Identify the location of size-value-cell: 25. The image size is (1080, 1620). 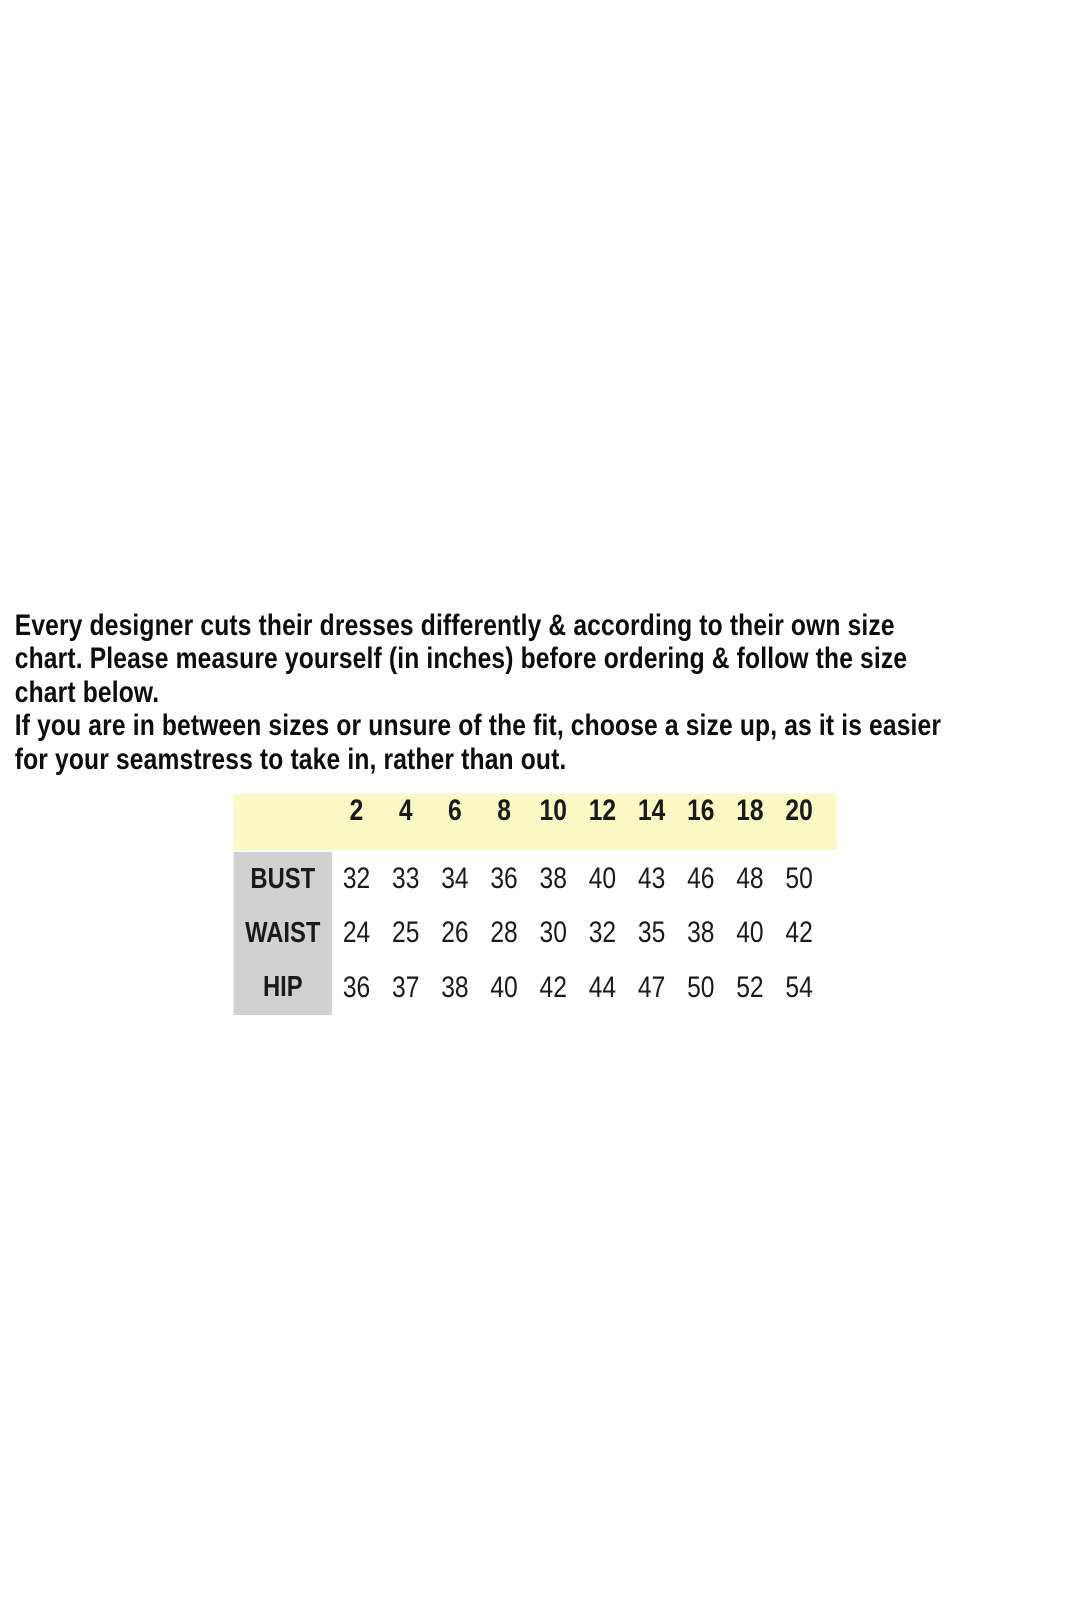
(406, 933).